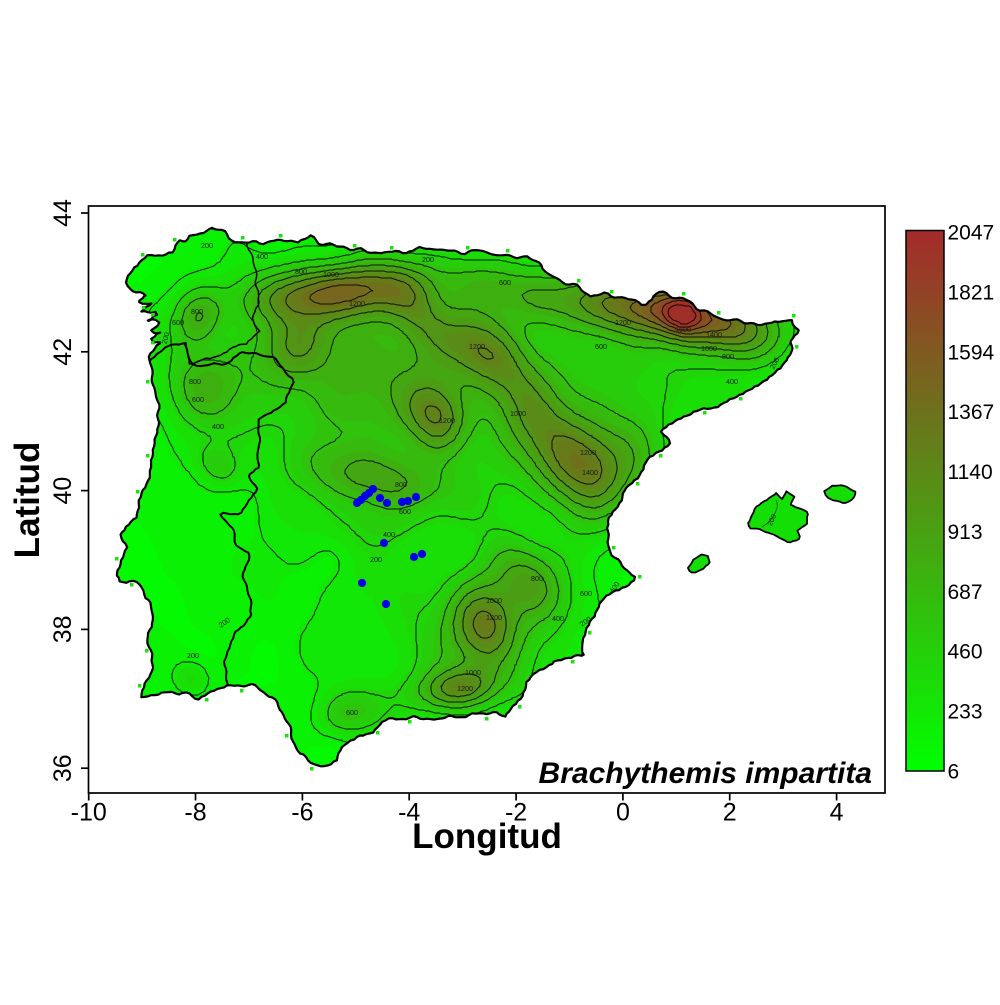 Image resolution: width=1000 pixels, height=1005 pixels. Describe the element at coordinates (965, 652) in the screenshot. I see `svg-text: 460` at that location.